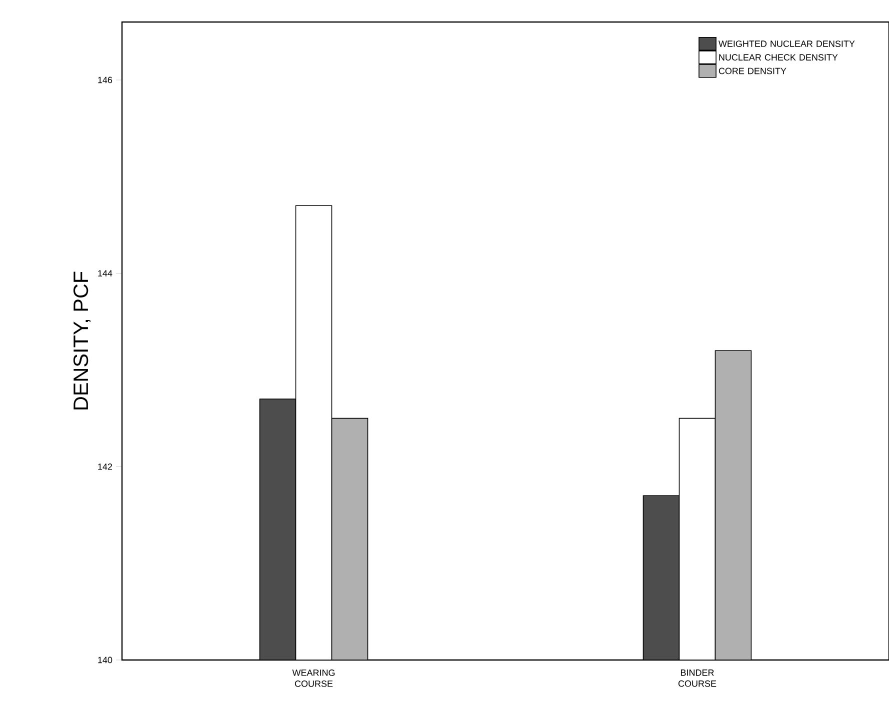 This screenshot has height=717, width=889. I want to click on x-tick-label: WEARING COURSE, so click(313, 678).